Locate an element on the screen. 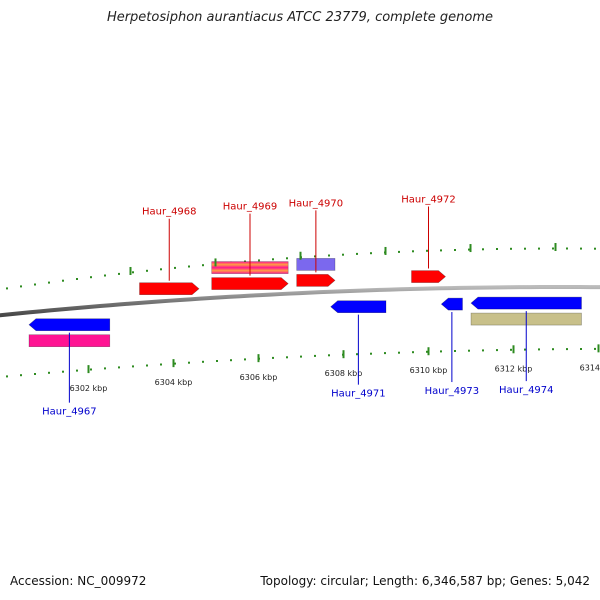 The image size is (600, 600). gene-label: Haur_4970 is located at coordinates (316, 203).